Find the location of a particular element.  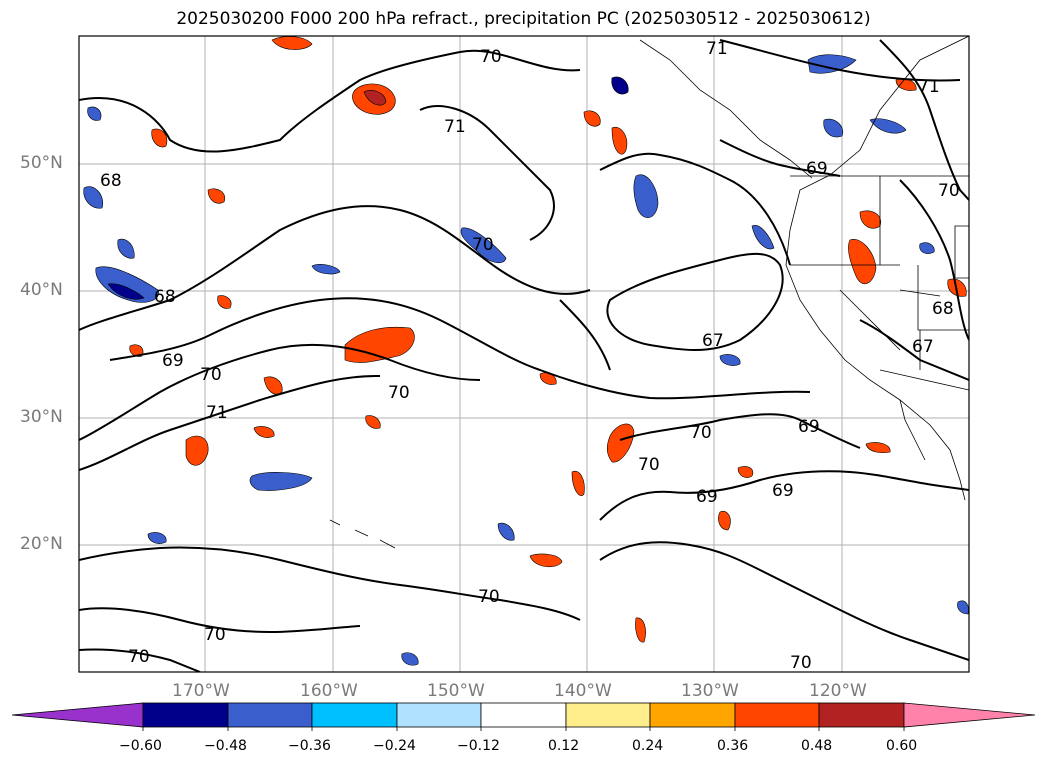

lon-label-130w: 130°W is located at coordinates (710, 691).